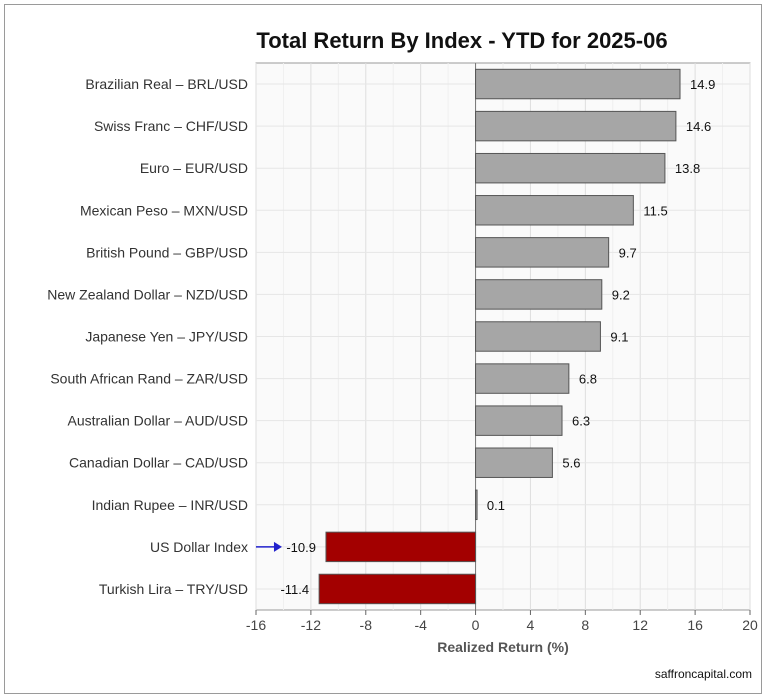 Image resolution: width=768 pixels, height=698 pixels. What do you see at coordinates (476, 625) in the screenshot?
I see `x-tick-label: 0` at bounding box center [476, 625].